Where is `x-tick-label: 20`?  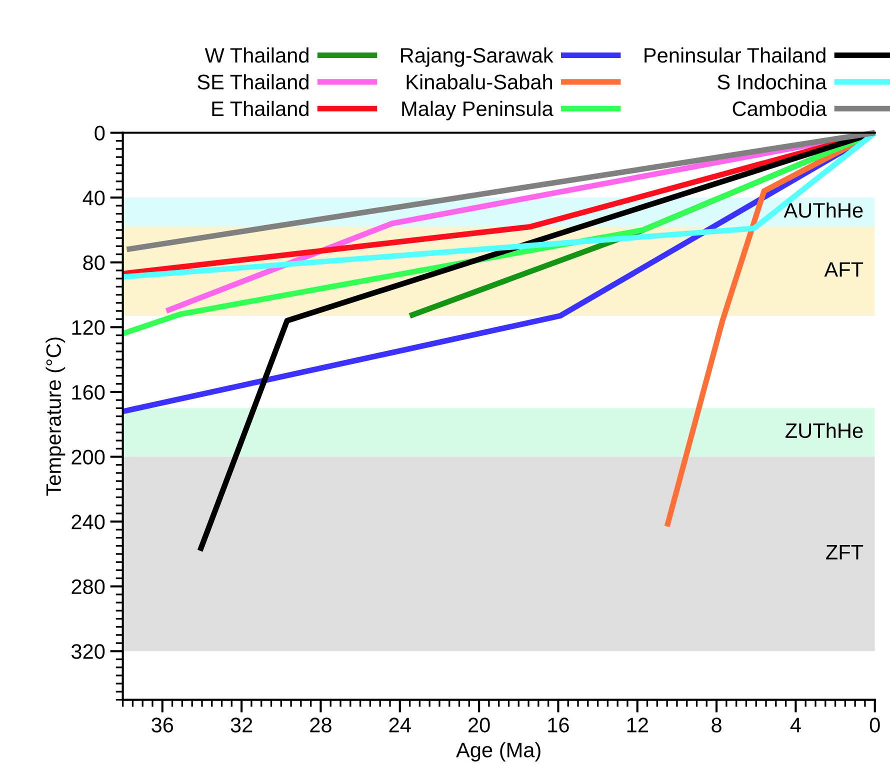 x-tick-label: 20 is located at coordinates (479, 725).